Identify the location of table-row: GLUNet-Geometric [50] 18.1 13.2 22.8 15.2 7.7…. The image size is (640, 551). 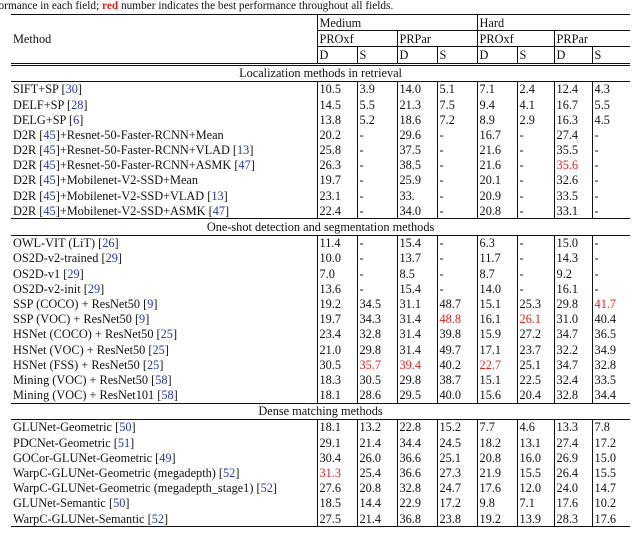
(321, 427).